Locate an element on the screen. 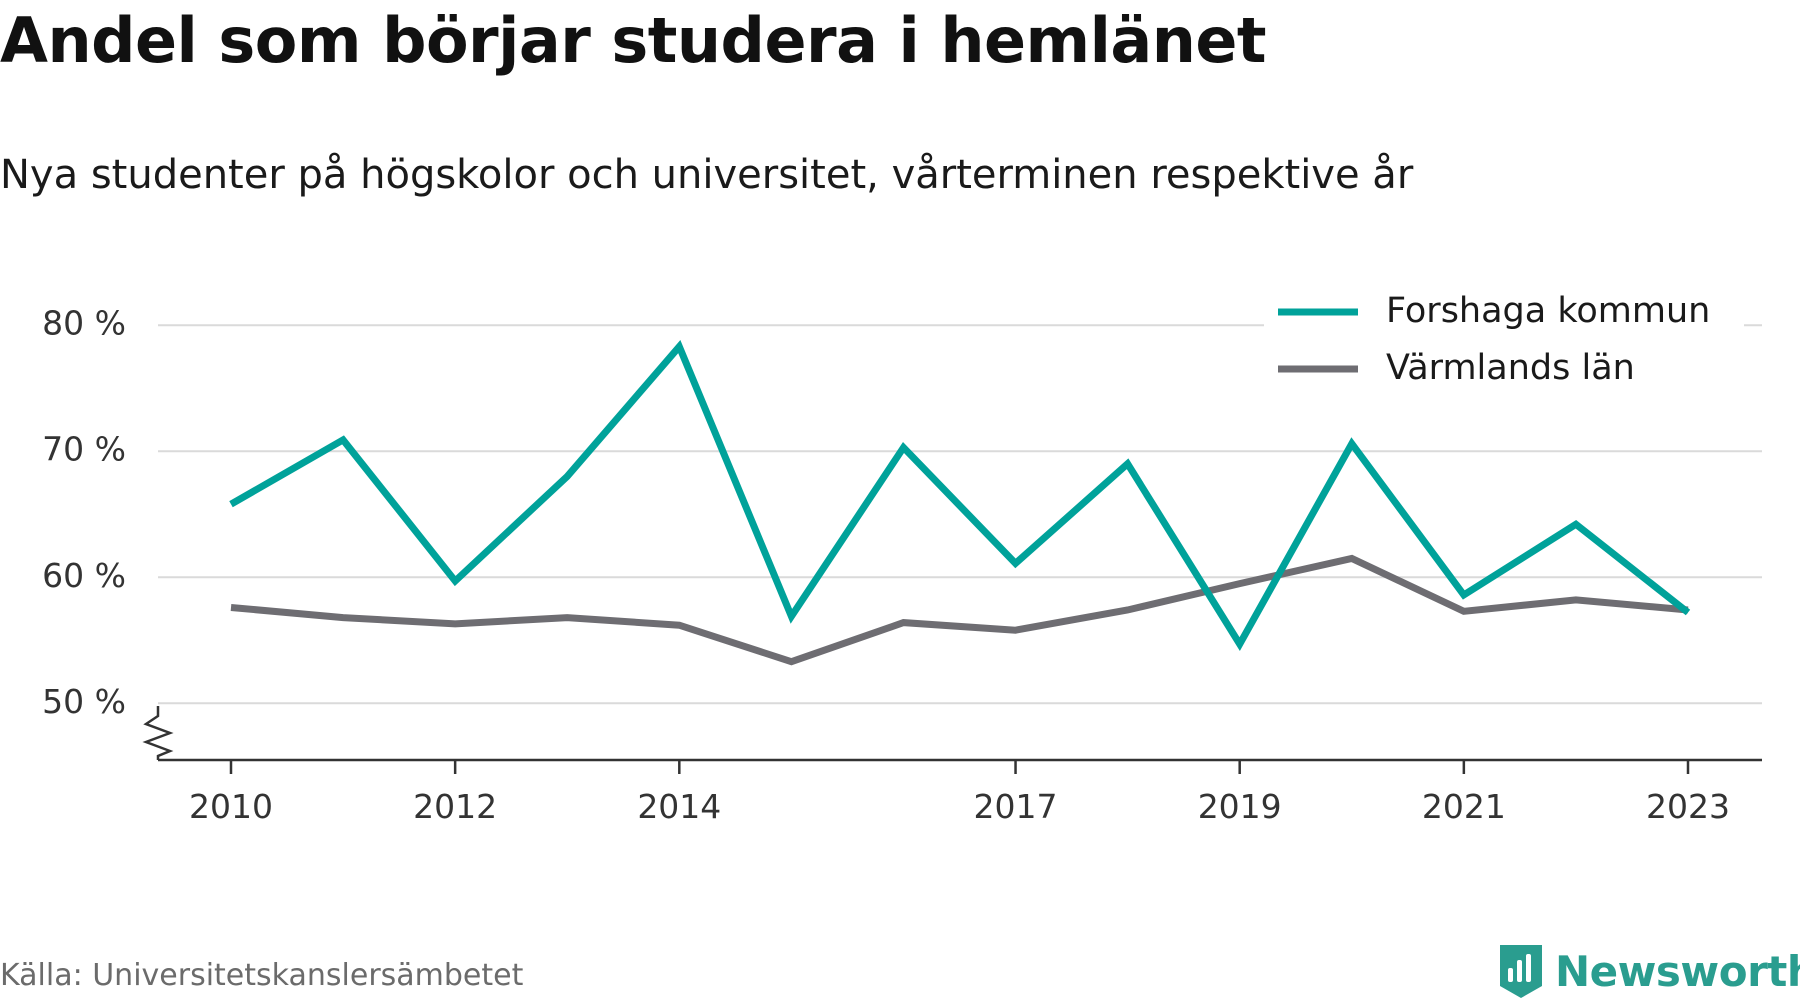 The width and height of the screenshot is (1800, 1002). x-tick-label: 2019 is located at coordinates (1240, 806).